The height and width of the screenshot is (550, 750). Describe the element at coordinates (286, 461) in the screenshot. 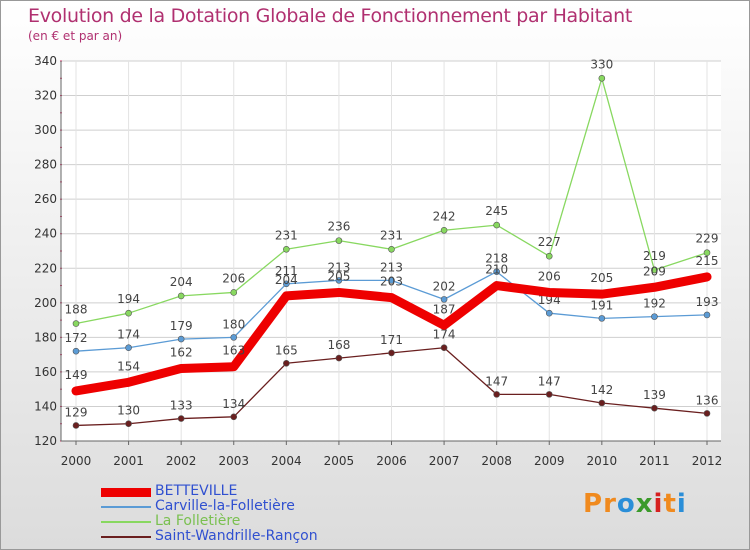

I see `x-tick-label: 2004` at that location.